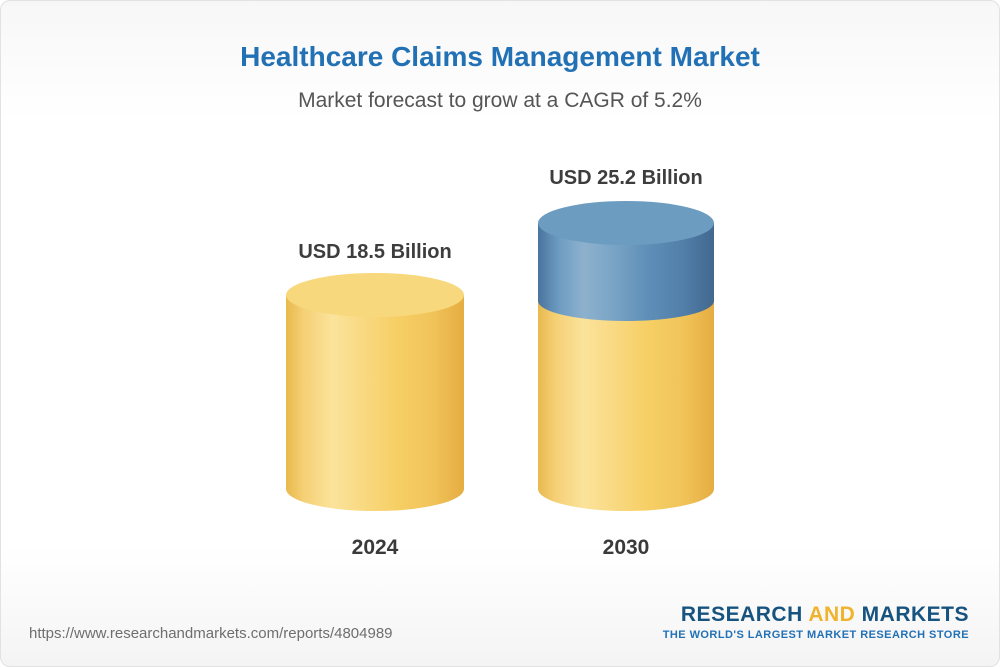 The width and height of the screenshot is (1000, 667). I want to click on logo-word-and: AND, so click(832, 614).